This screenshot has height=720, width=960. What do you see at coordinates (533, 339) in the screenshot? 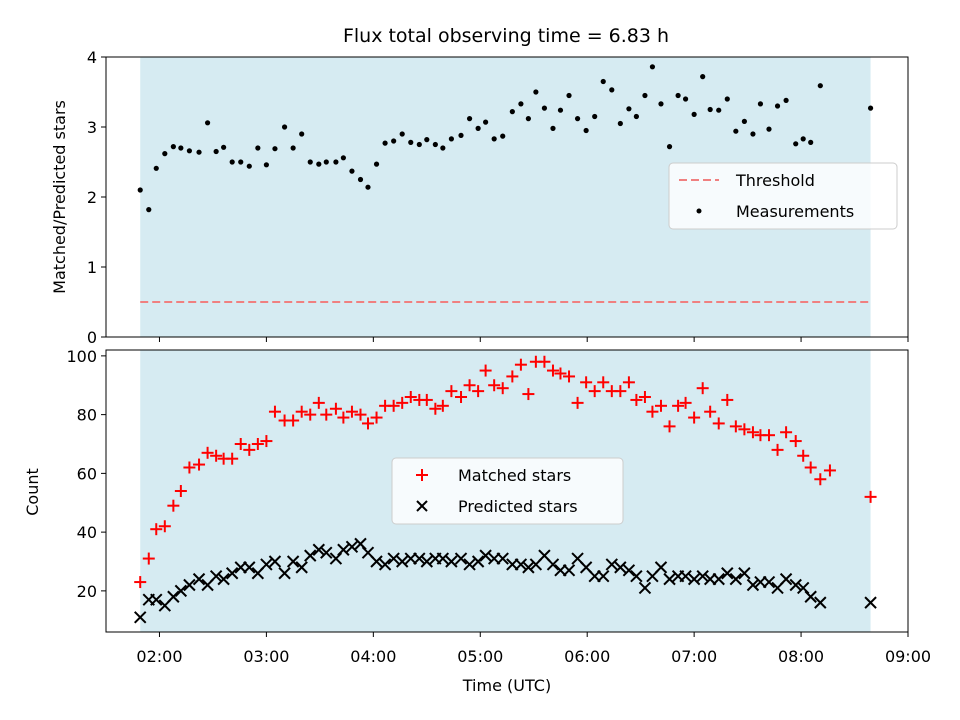
I see `top-x-ticks` at bounding box center [533, 339].